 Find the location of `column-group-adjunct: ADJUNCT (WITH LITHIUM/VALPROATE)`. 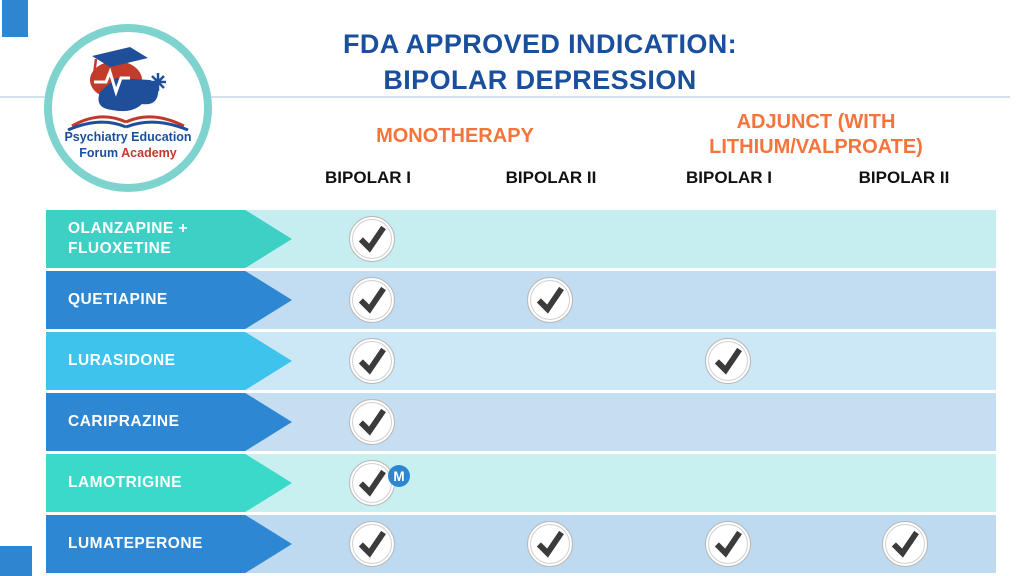

column-group-adjunct: ADJUNCT (WITH LITHIUM/VALPROATE) is located at coordinates (816, 135).